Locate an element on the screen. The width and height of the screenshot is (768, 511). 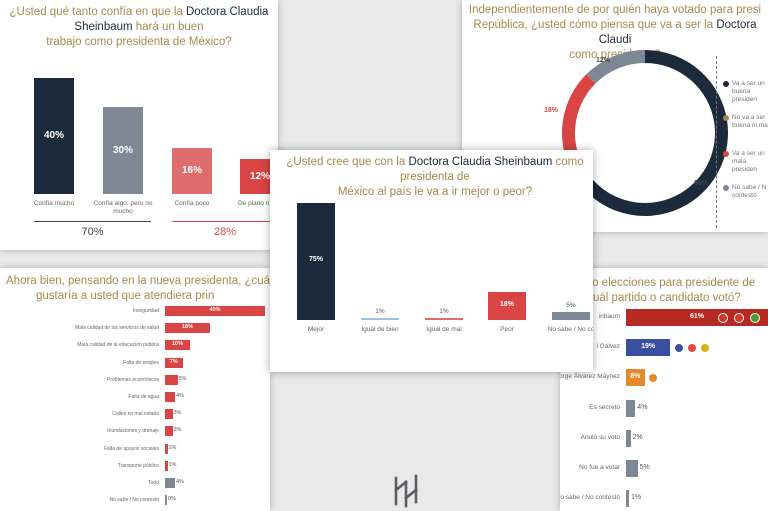
bar-data-label: 19% is located at coordinates (648, 347).